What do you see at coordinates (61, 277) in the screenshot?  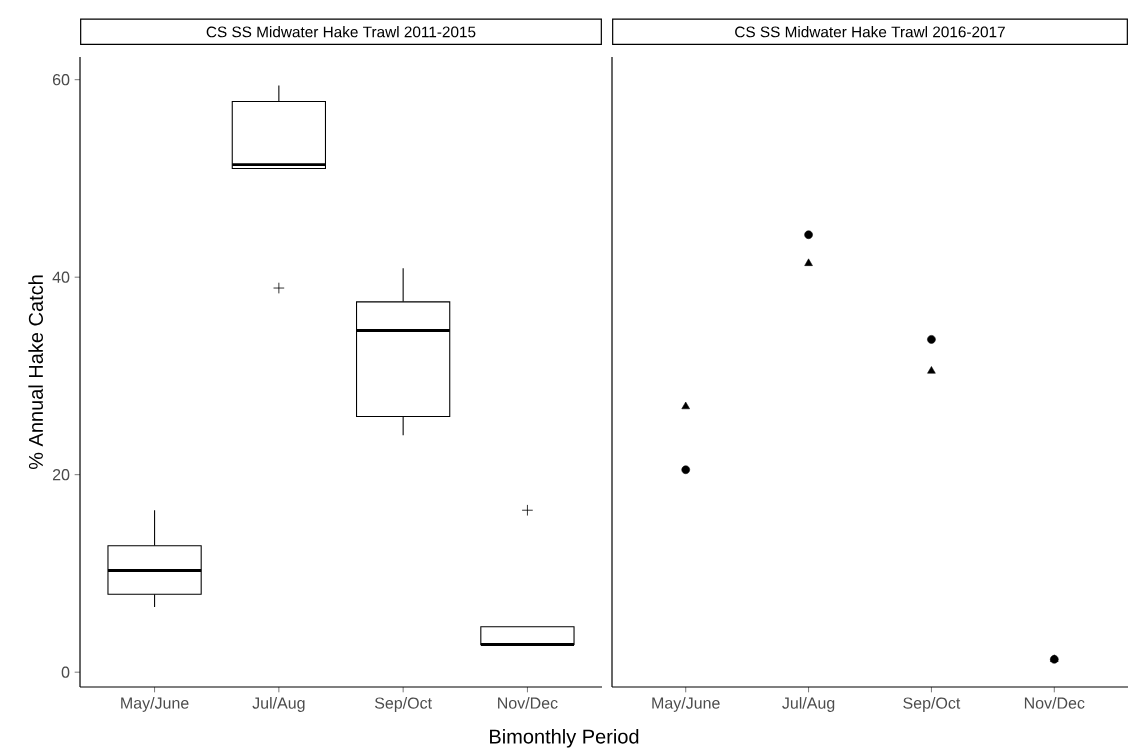 I see `y-tick-label: 40` at bounding box center [61, 277].